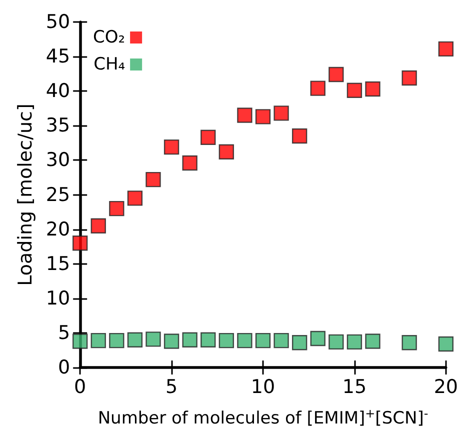 Image resolution: width=469 pixels, height=440 pixels. Describe the element at coordinates (354, 387) in the screenshot. I see `x-tick-label: 15` at that location.